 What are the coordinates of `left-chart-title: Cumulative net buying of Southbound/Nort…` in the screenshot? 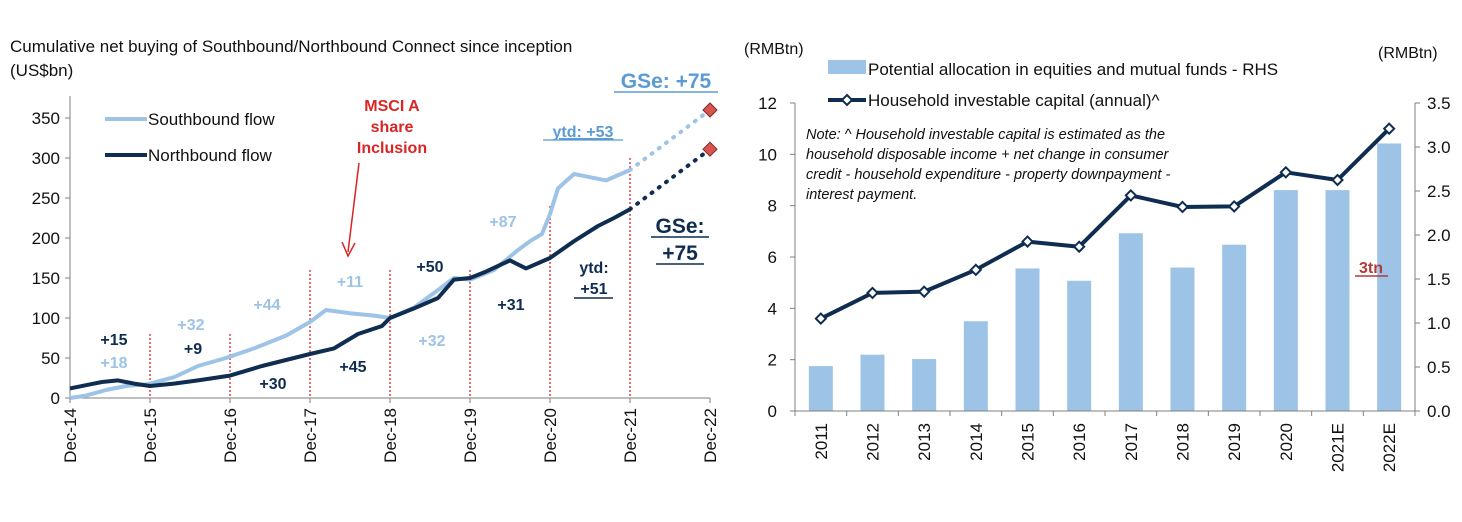 It's located at (291, 46).